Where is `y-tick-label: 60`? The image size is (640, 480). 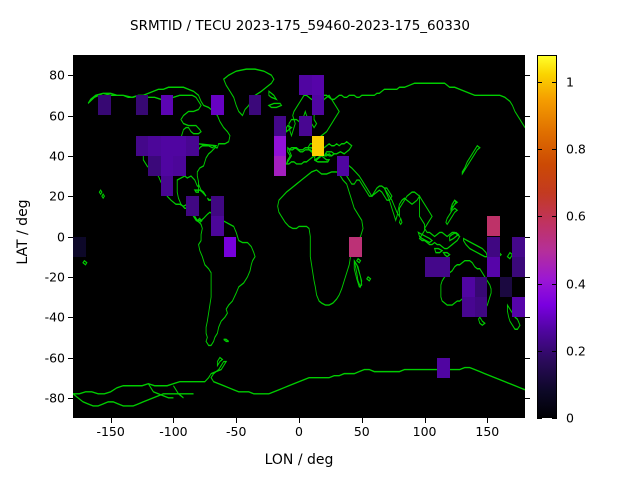 y-tick-label: 60 is located at coordinates (57, 115).